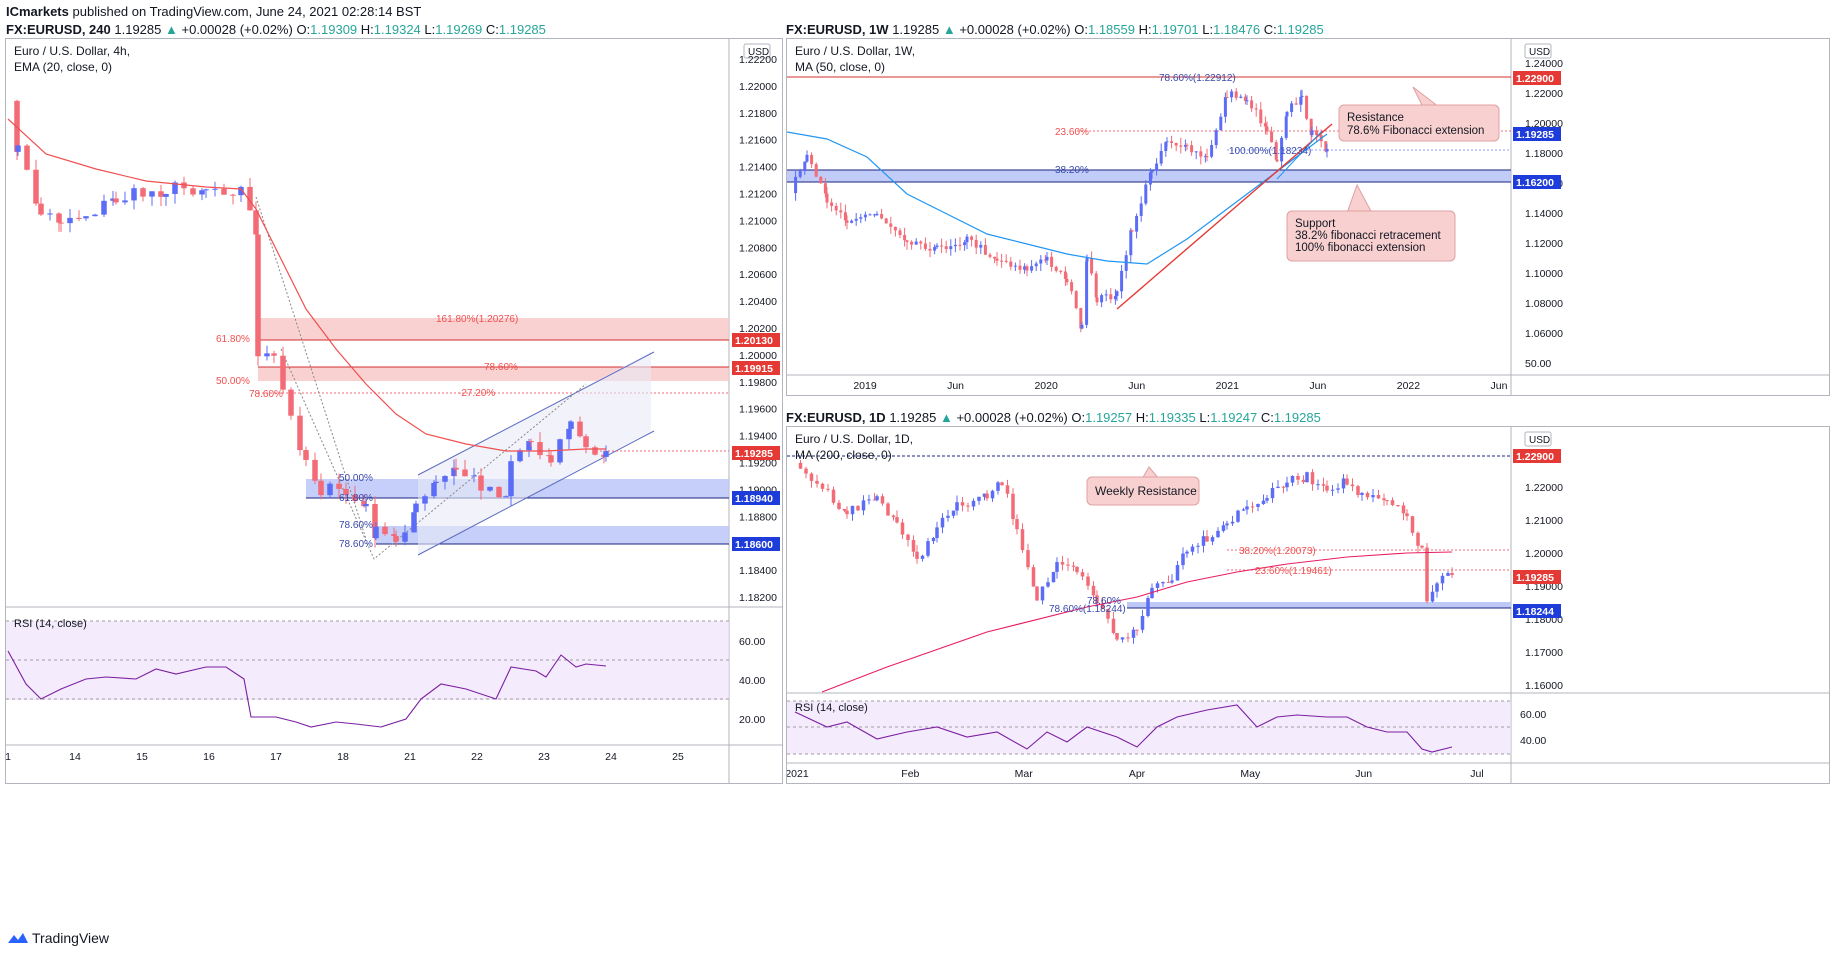  What do you see at coordinates (843, 455) in the screenshot?
I see `indicator-label: MA (200, close, 0)` at bounding box center [843, 455].